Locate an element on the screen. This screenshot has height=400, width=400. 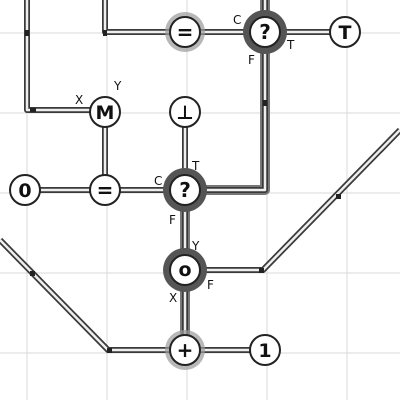
port-label-compose-y: Y is located at coordinates (195, 246).